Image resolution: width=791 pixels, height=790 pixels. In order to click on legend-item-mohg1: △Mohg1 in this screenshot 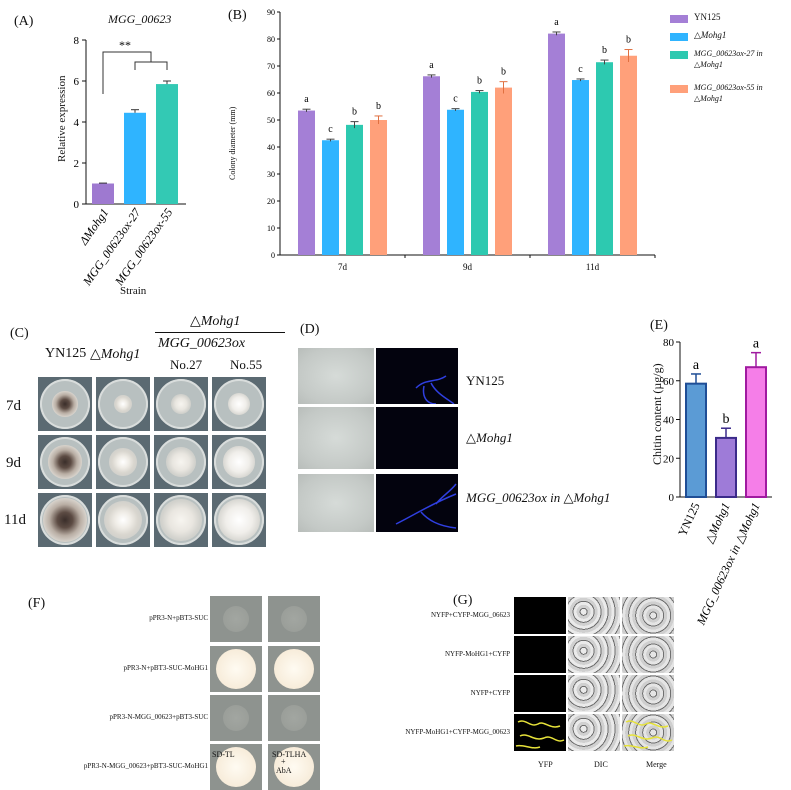, I will do `click(730, 39)`.